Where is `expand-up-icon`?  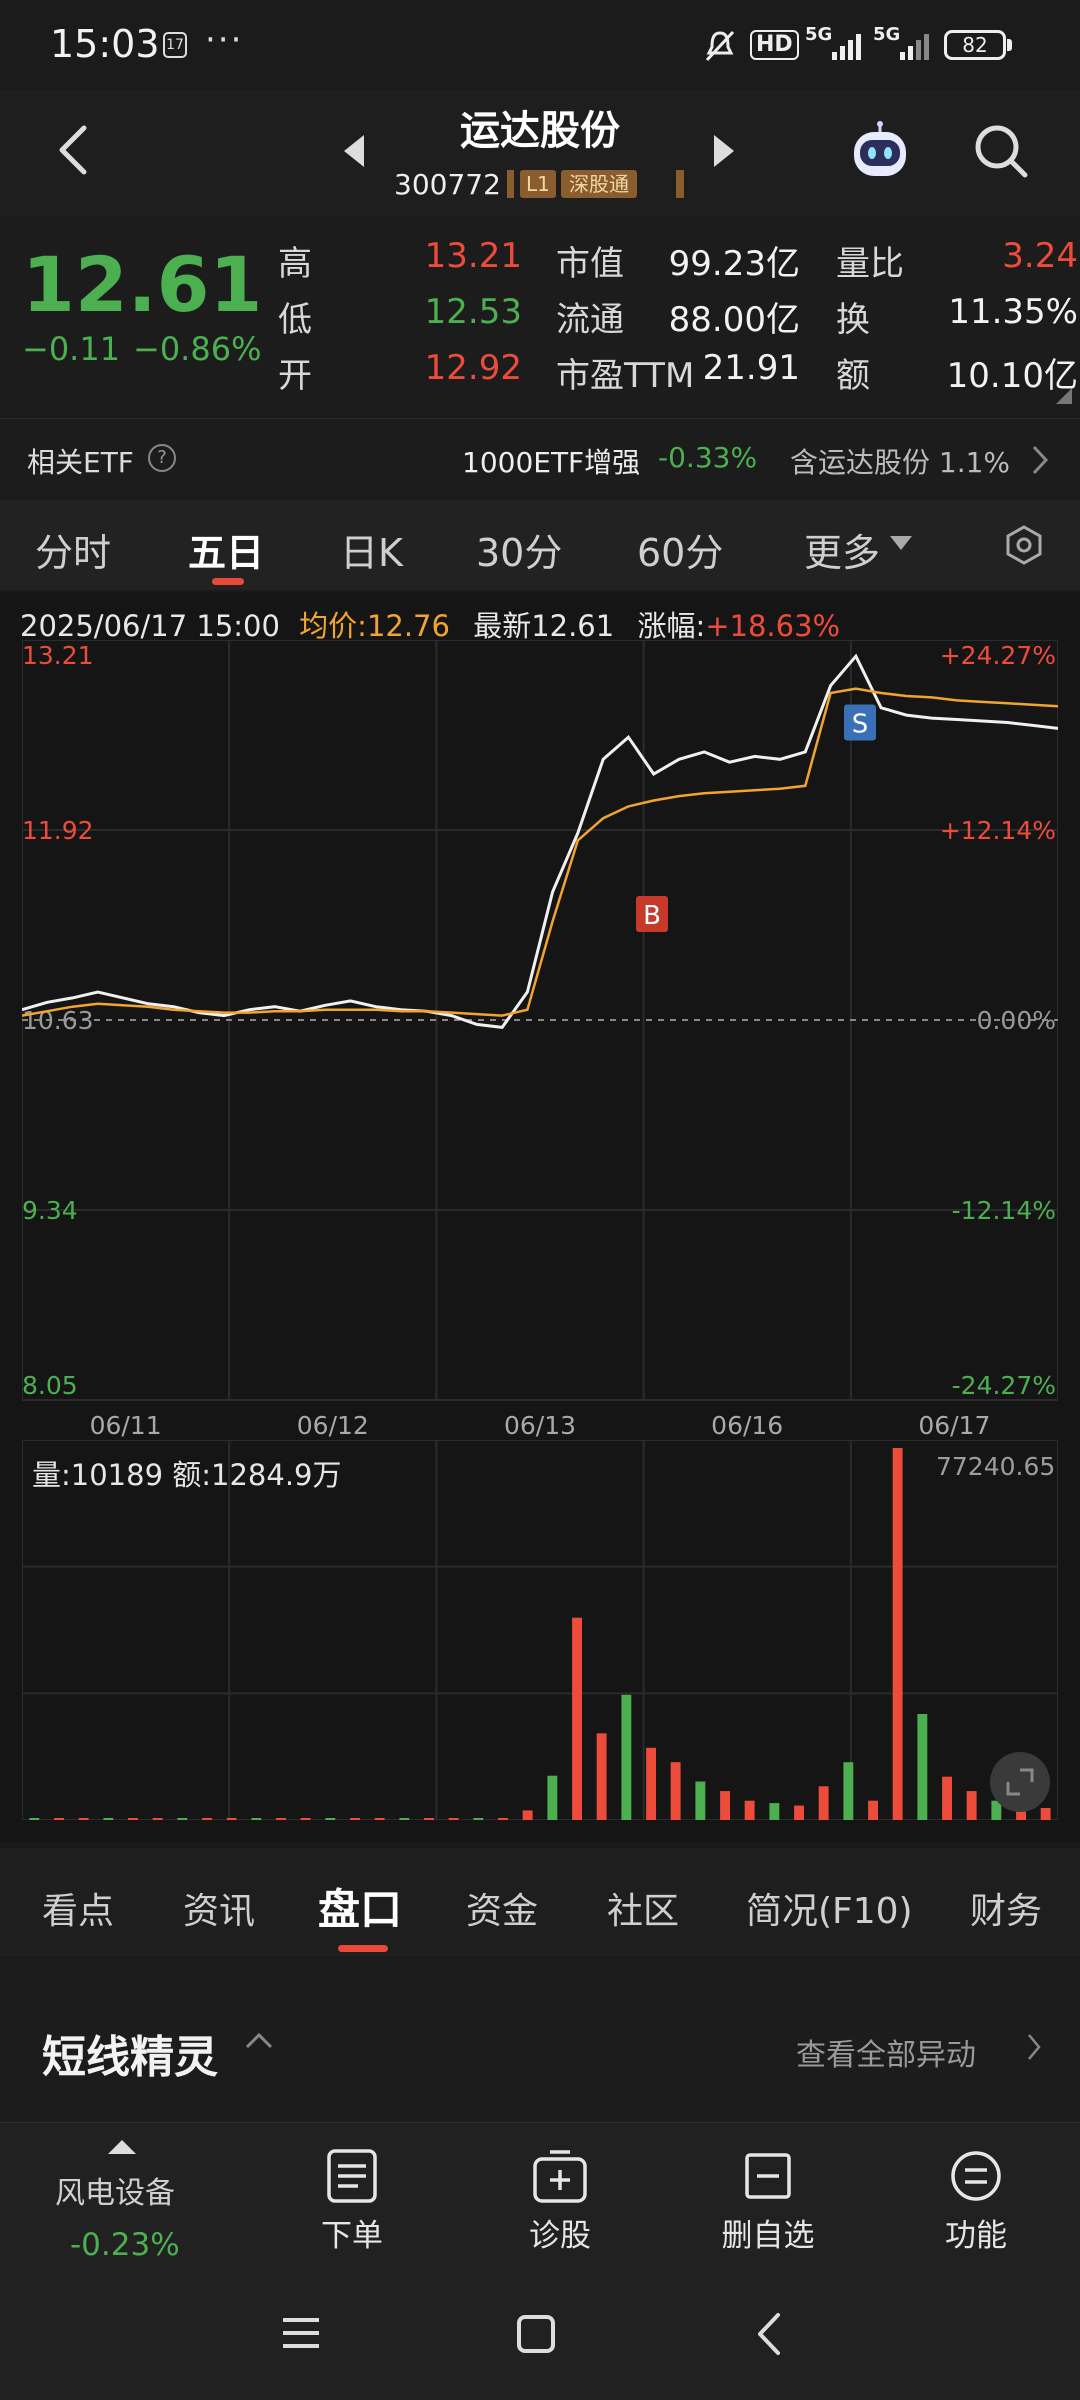
expand-up-icon is located at coordinates (122, 2146).